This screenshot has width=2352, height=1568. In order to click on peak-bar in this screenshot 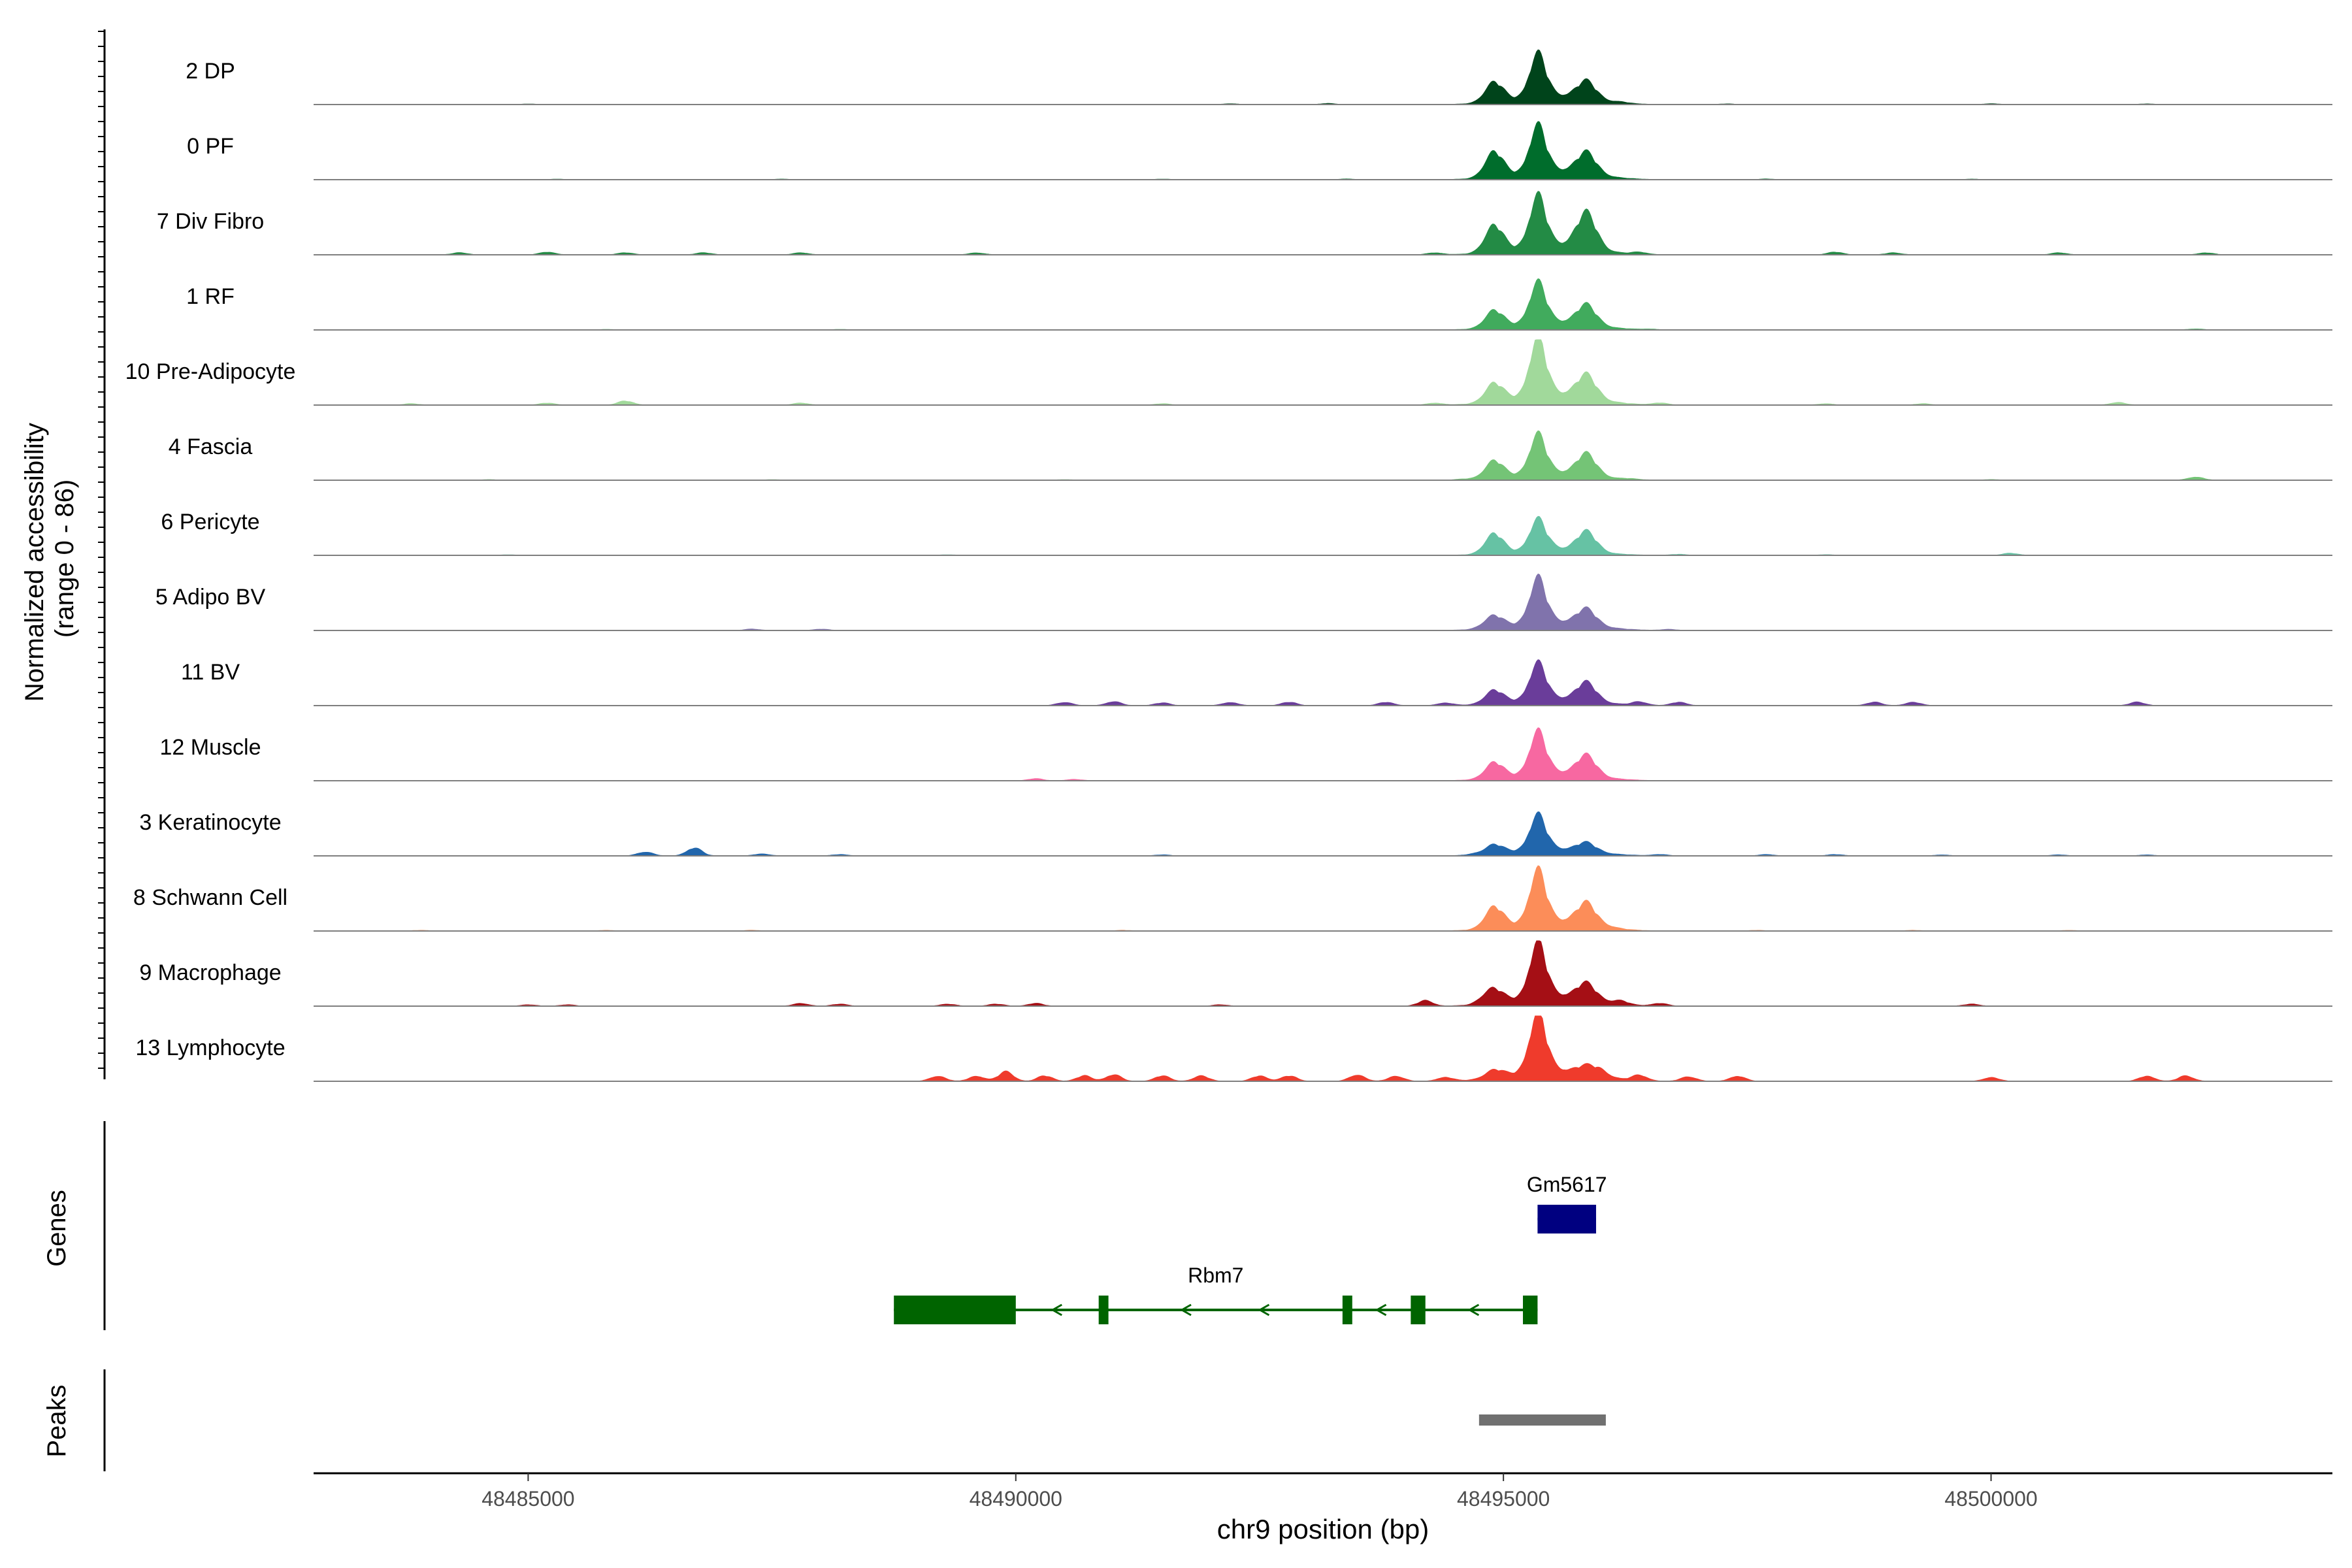, I will do `click(1542, 1420)`.